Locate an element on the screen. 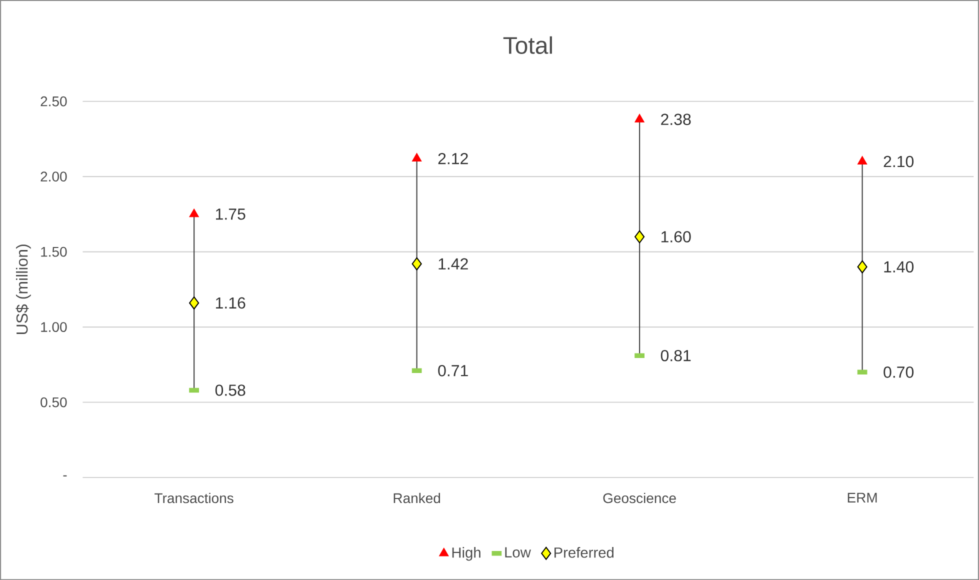 The width and height of the screenshot is (979, 580). legend-label: Low is located at coordinates (518, 552).